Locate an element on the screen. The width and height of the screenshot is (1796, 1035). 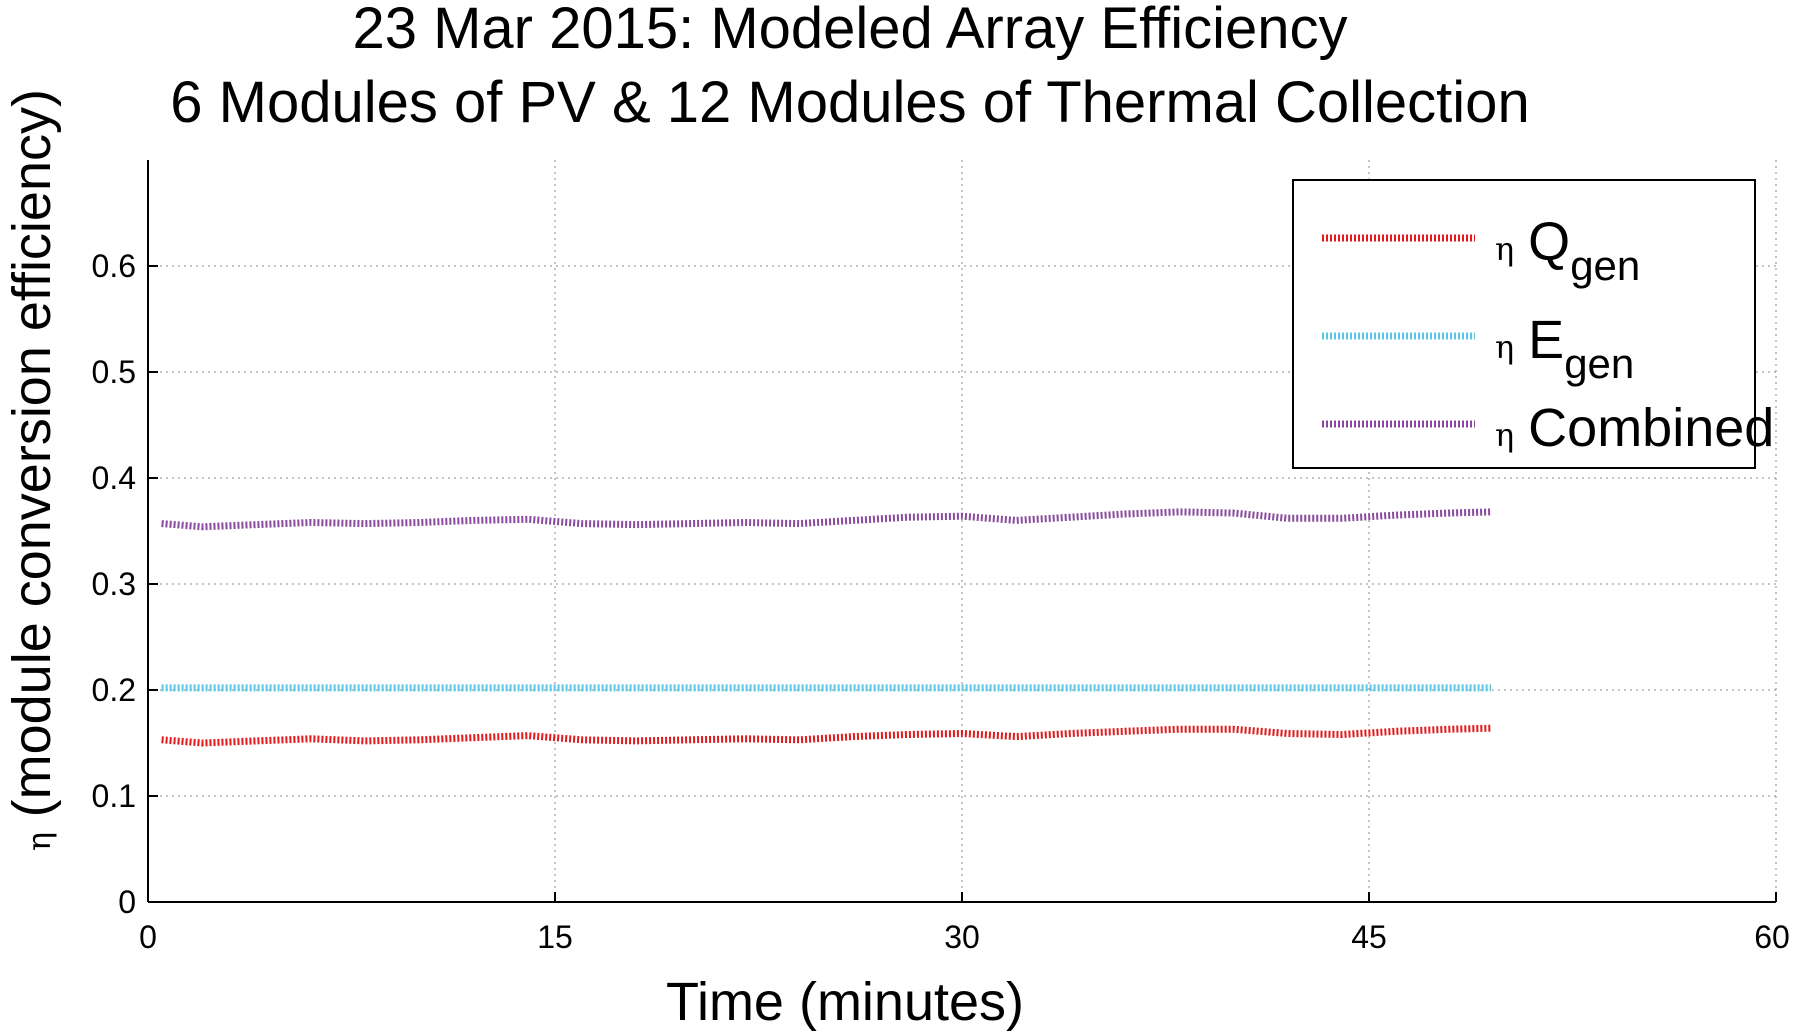
legend-main-text: Combined is located at coordinates (1651, 428).